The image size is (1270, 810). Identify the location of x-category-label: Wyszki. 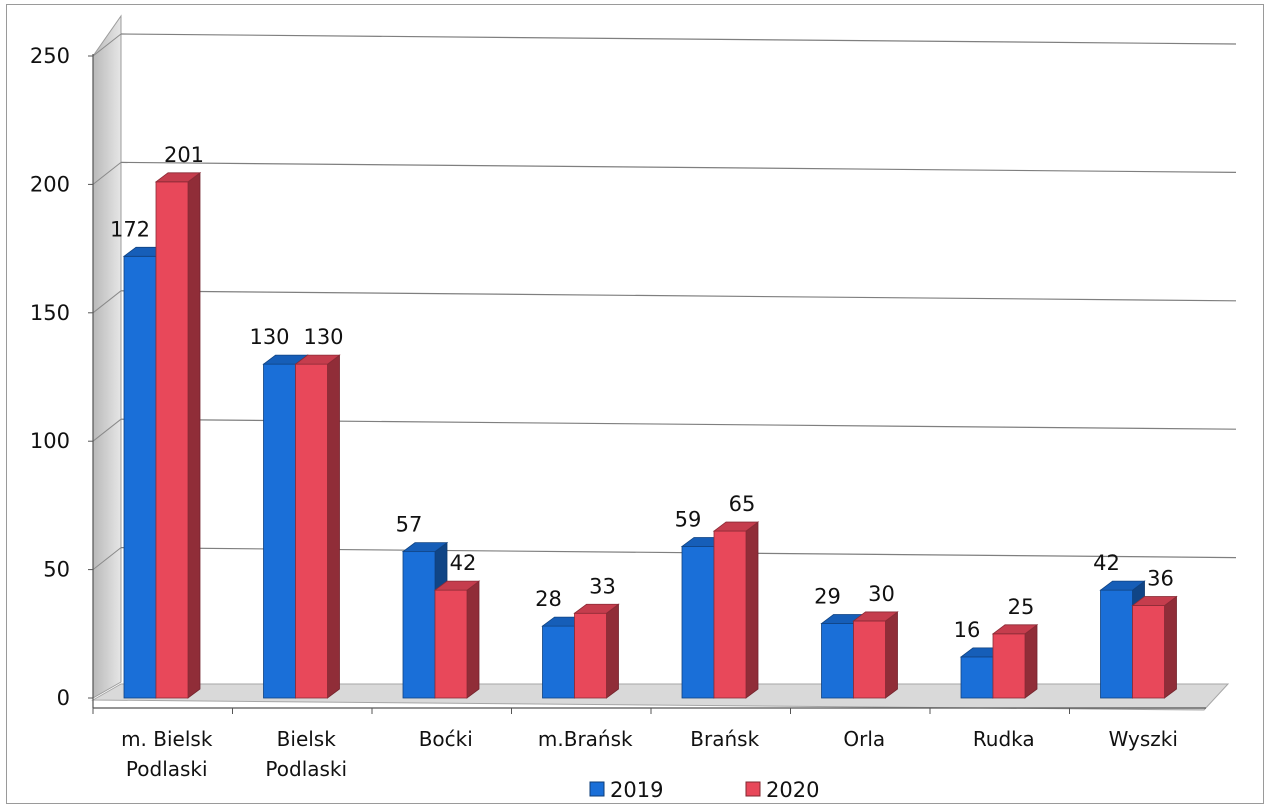
(1143, 739).